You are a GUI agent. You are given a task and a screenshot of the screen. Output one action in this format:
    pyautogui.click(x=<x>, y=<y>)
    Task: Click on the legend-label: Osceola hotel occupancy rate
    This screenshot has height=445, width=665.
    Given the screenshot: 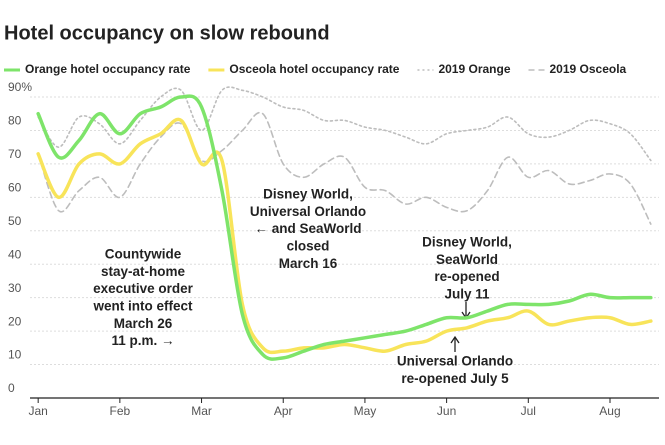 What is the action you would take?
    pyautogui.click(x=314, y=69)
    